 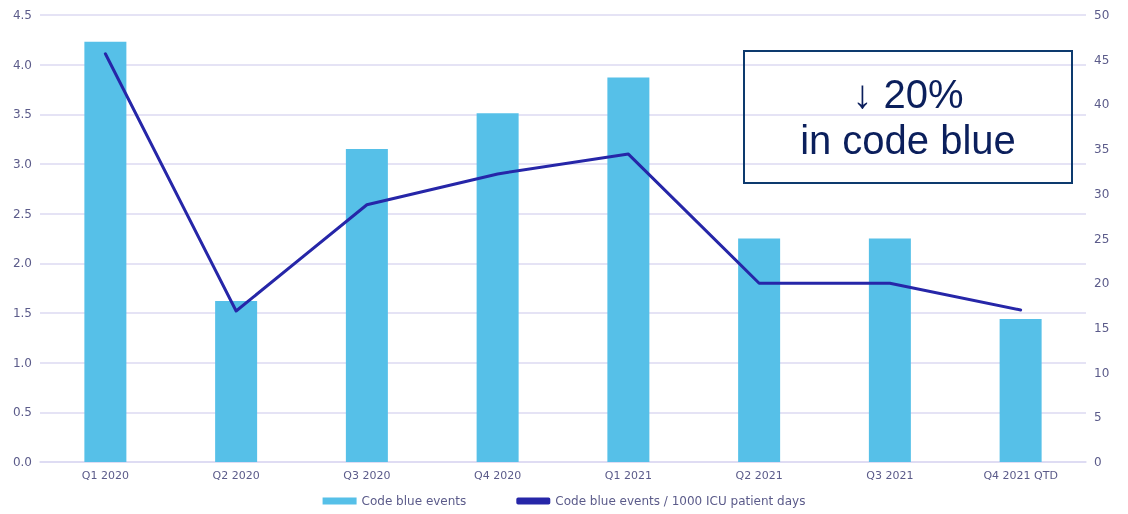 I want to click on y2-tick-label: 25, so click(x=1102, y=238).